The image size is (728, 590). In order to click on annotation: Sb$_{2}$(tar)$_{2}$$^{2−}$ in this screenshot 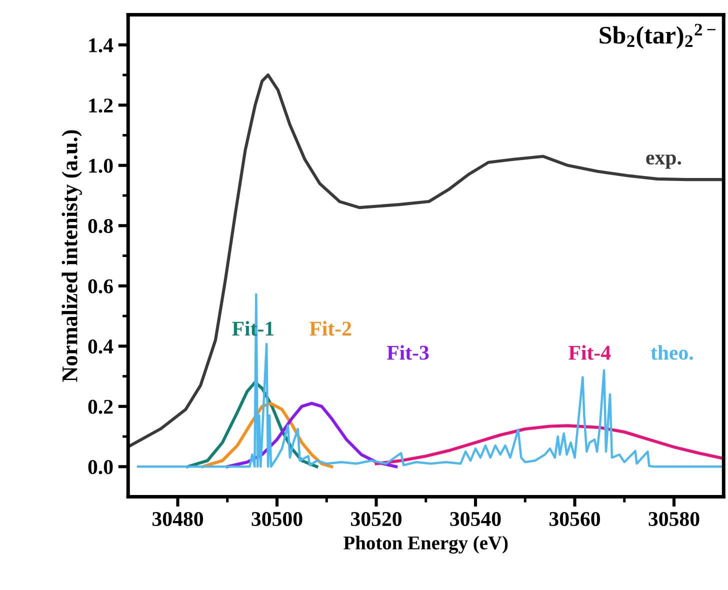, I will do `click(658, 36)`.